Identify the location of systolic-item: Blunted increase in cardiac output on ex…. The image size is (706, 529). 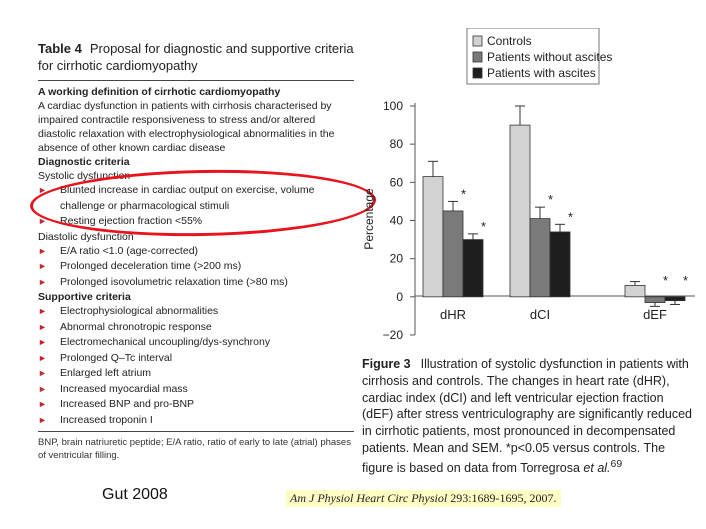
(196, 198).